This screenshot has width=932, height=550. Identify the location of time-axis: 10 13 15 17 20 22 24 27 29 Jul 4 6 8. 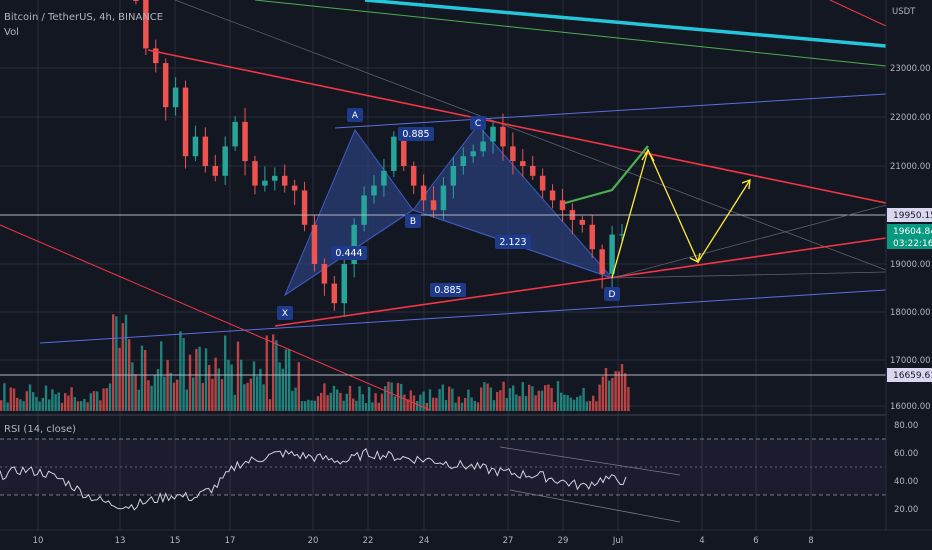
(466, 539).